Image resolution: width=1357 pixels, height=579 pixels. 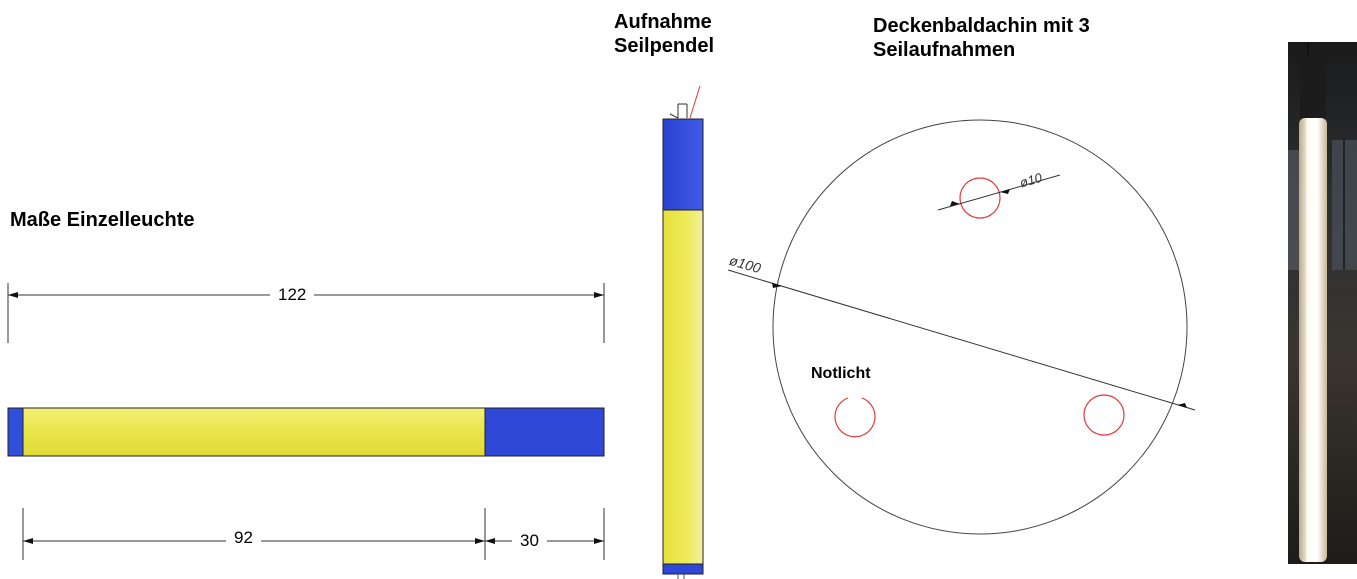 What do you see at coordinates (674, 116) in the screenshot?
I see `mount-bracket-hook` at bounding box center [674, 116].